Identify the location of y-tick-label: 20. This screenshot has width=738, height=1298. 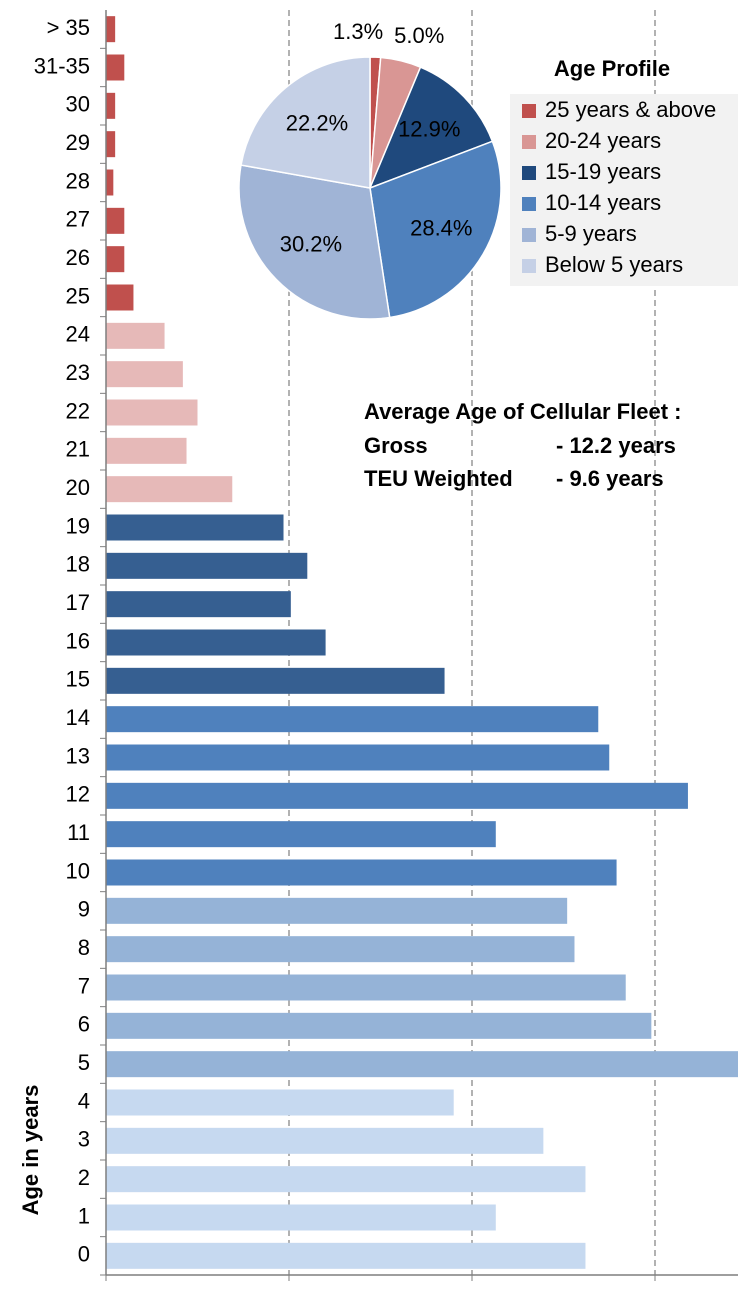
(78, 487).